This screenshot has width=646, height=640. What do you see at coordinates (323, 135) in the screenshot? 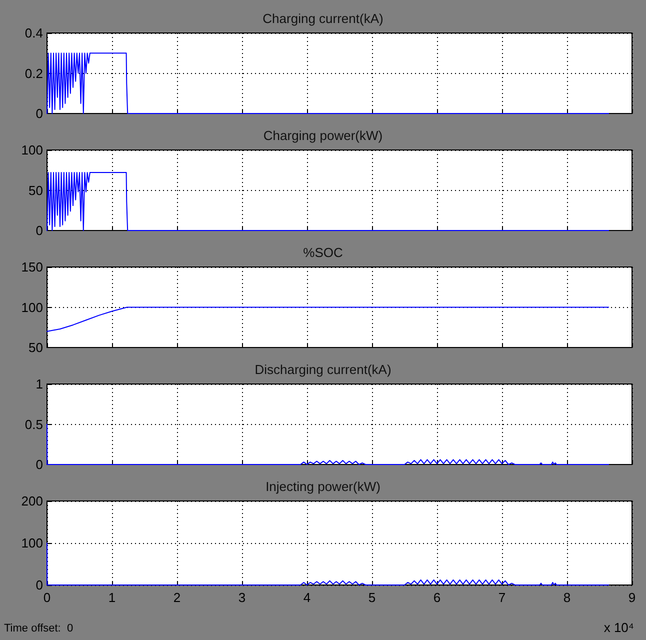
I see `chart-title: Charging power(kW)` at bounding box center [323, 135].